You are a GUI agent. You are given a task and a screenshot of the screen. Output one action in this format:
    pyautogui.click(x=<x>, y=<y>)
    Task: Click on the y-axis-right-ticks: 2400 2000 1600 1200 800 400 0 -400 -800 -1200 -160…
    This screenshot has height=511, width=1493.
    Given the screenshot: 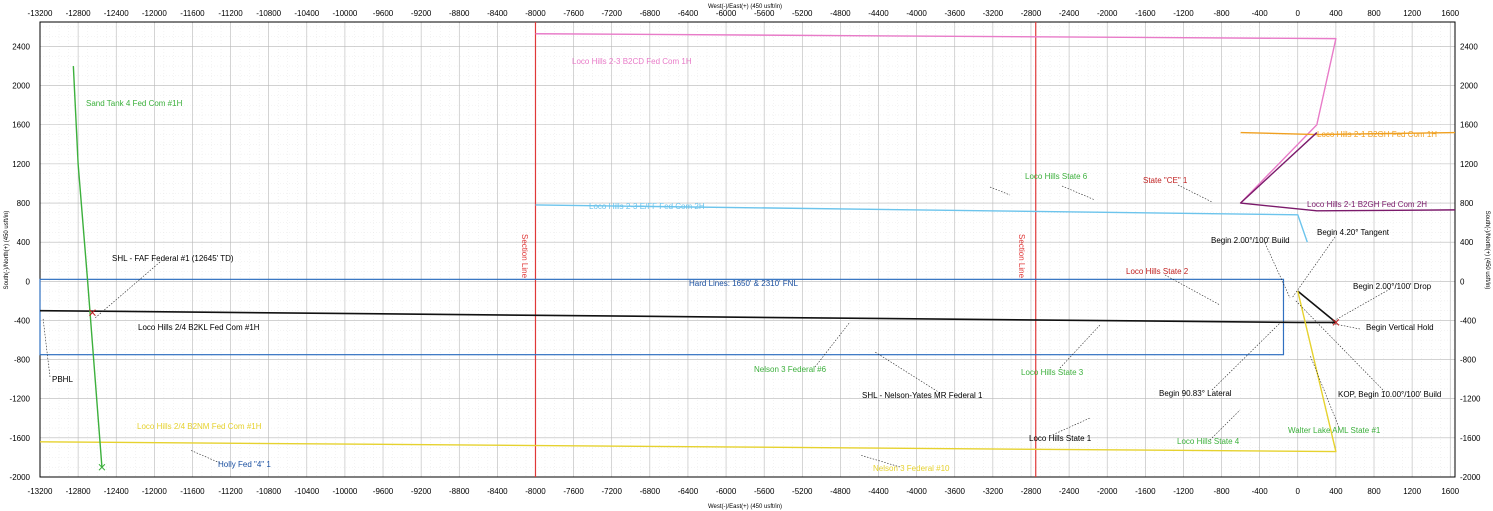 What is the action you would take?
    pyautogui.click(x=1470, y=262)
    